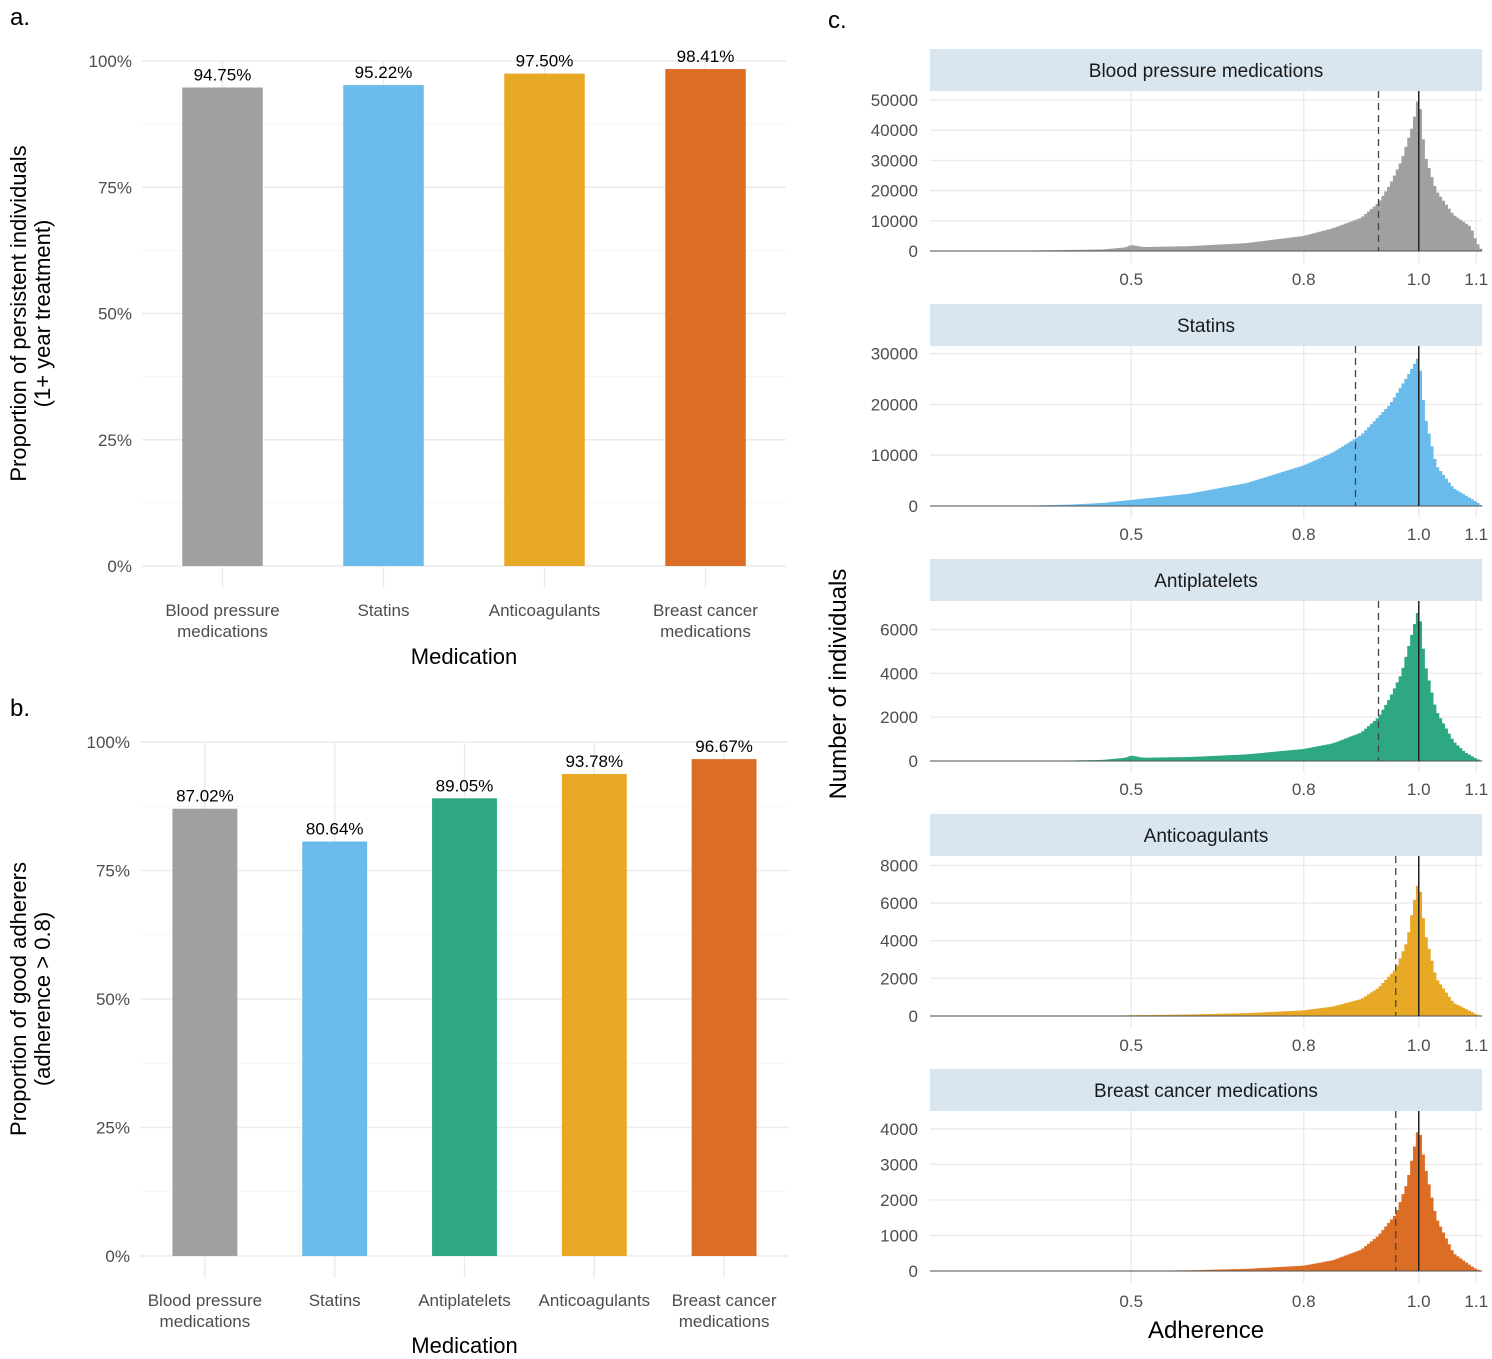 The width and height of the screenshot is (1492, 1359). Describe the element at coordinates (20, 708) in the screenshot. I see `panel-label-b: b.` at that location.